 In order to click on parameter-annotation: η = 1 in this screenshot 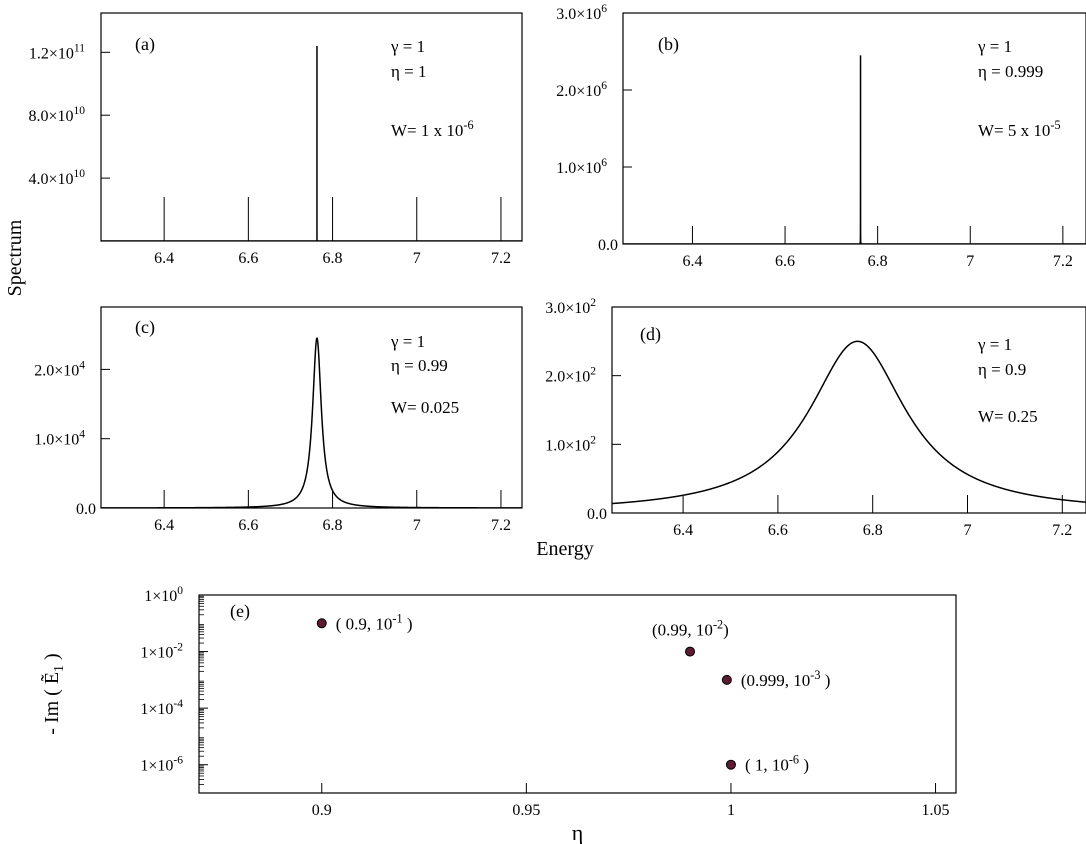, I will do `click(408, 71)`.